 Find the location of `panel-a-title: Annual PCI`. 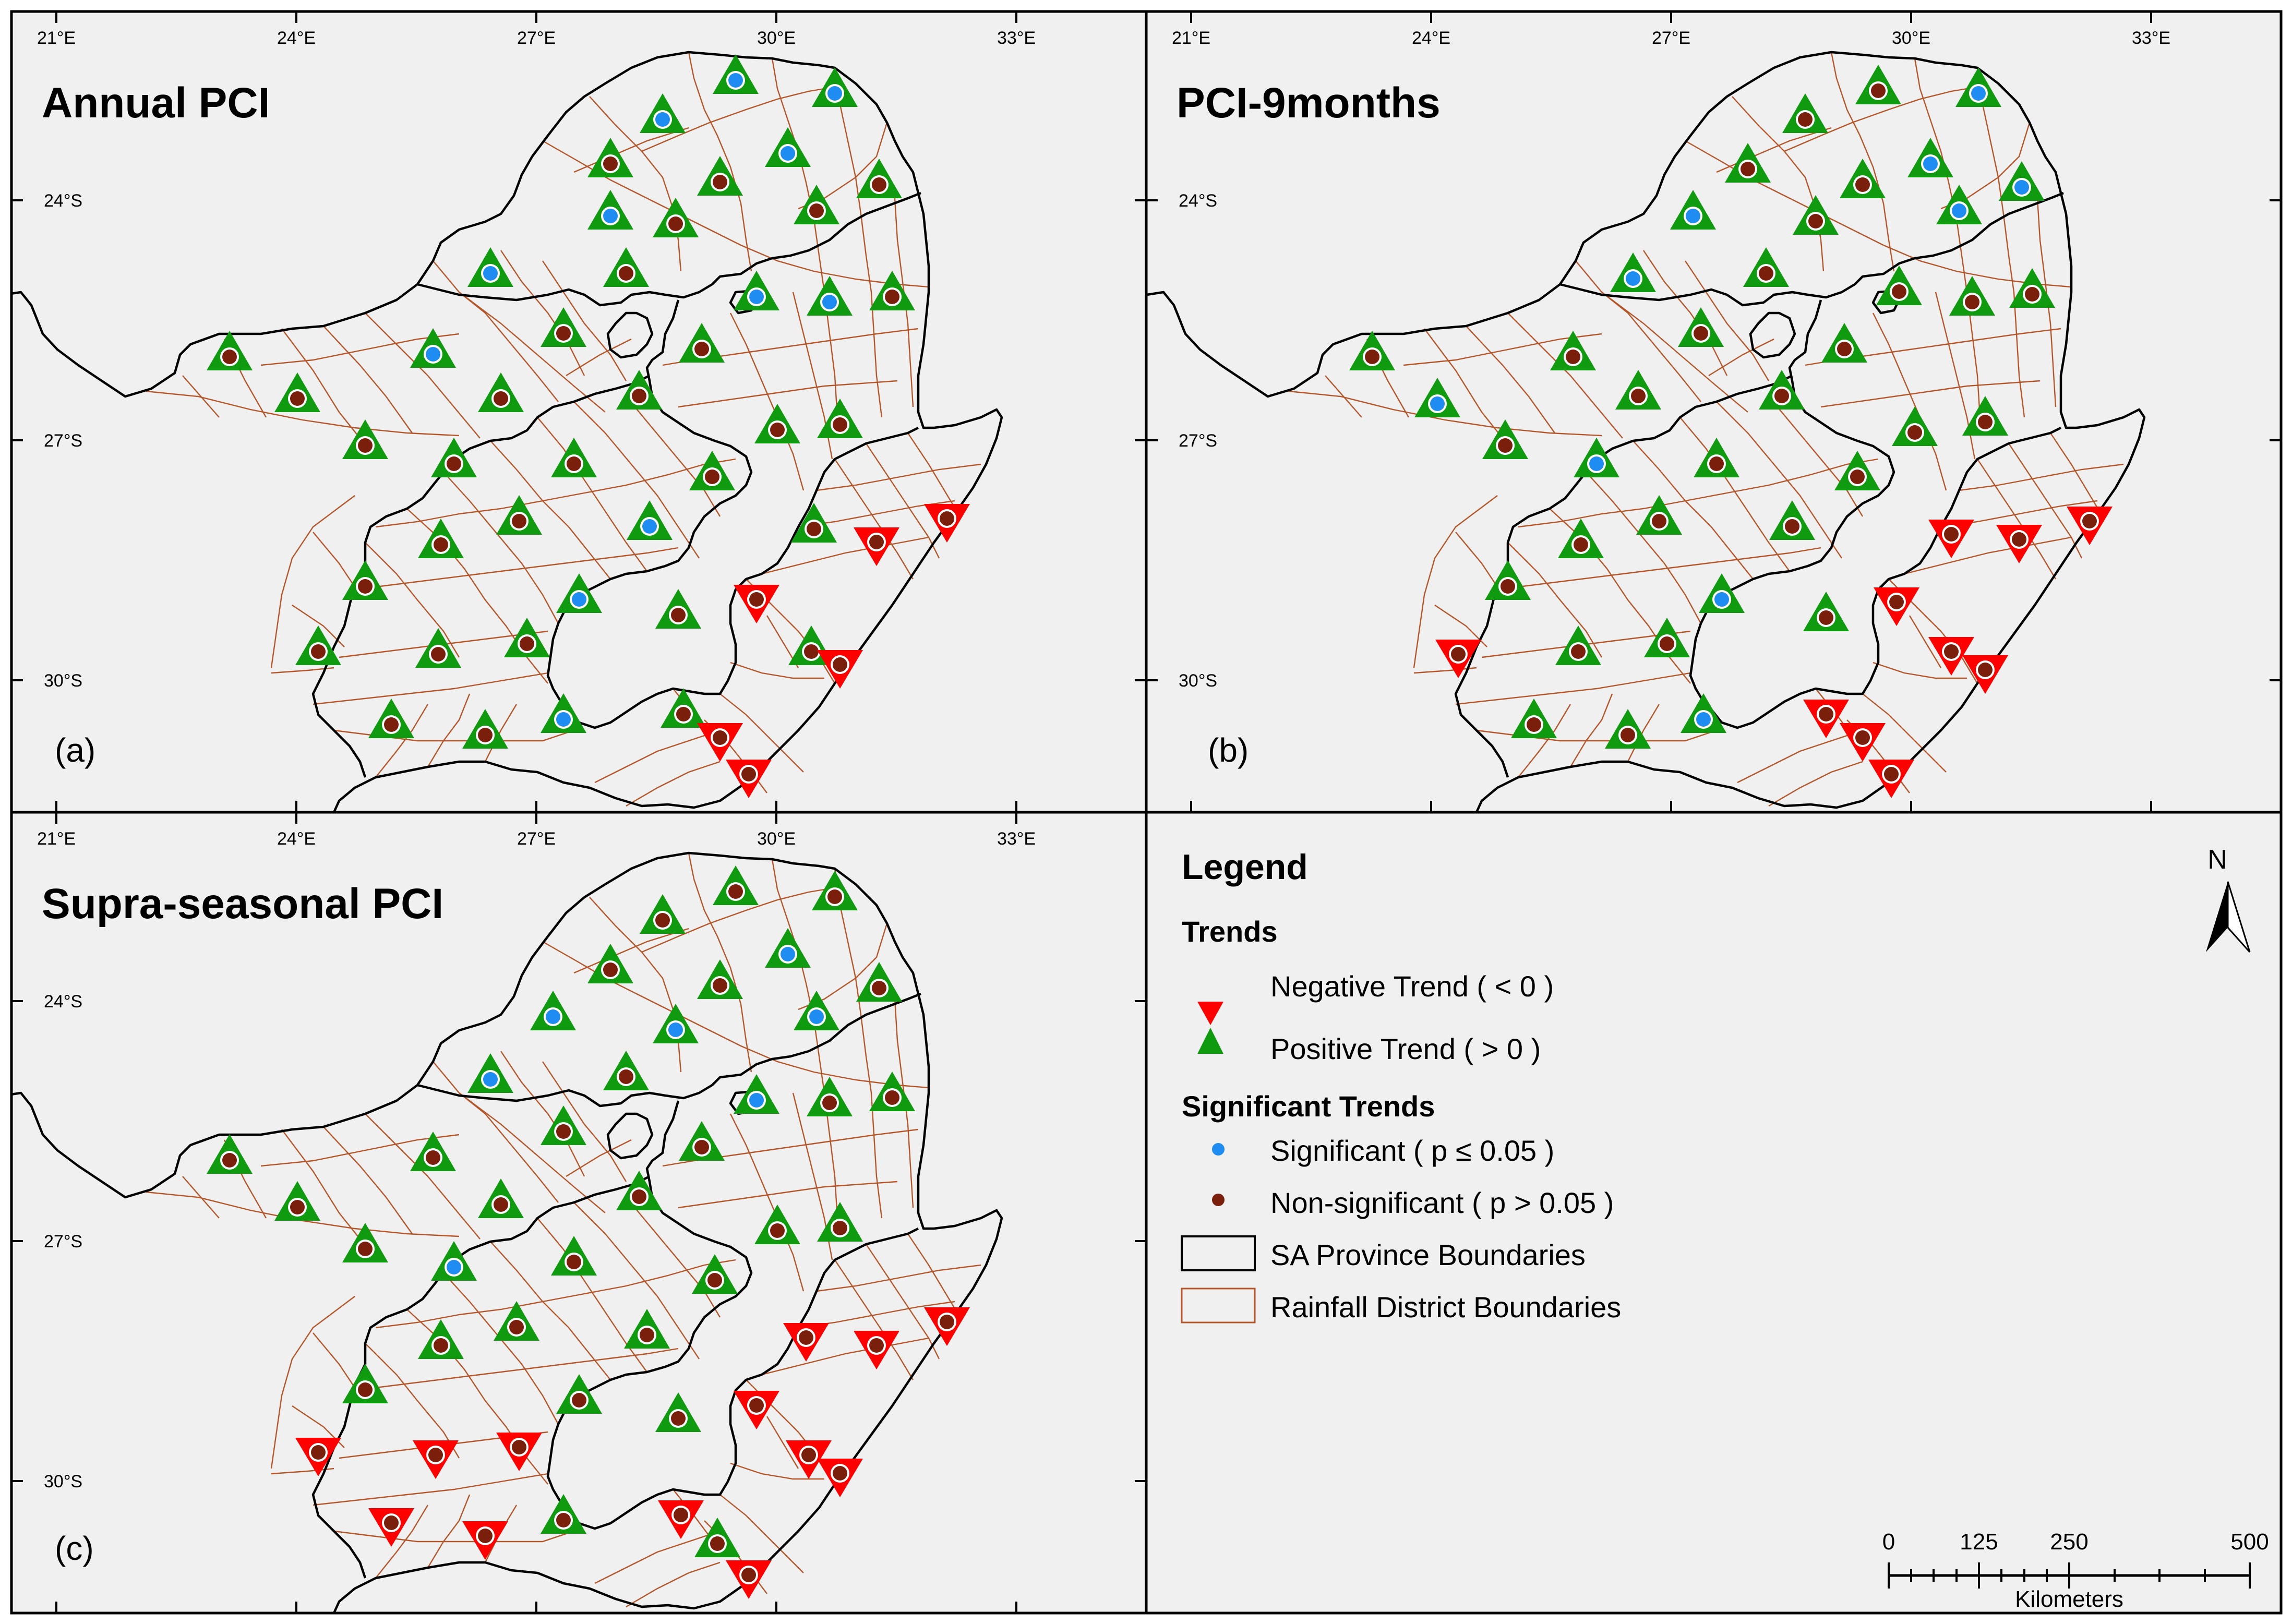

panel-a-title: Annual PCI is located at coordinates (156, 103).